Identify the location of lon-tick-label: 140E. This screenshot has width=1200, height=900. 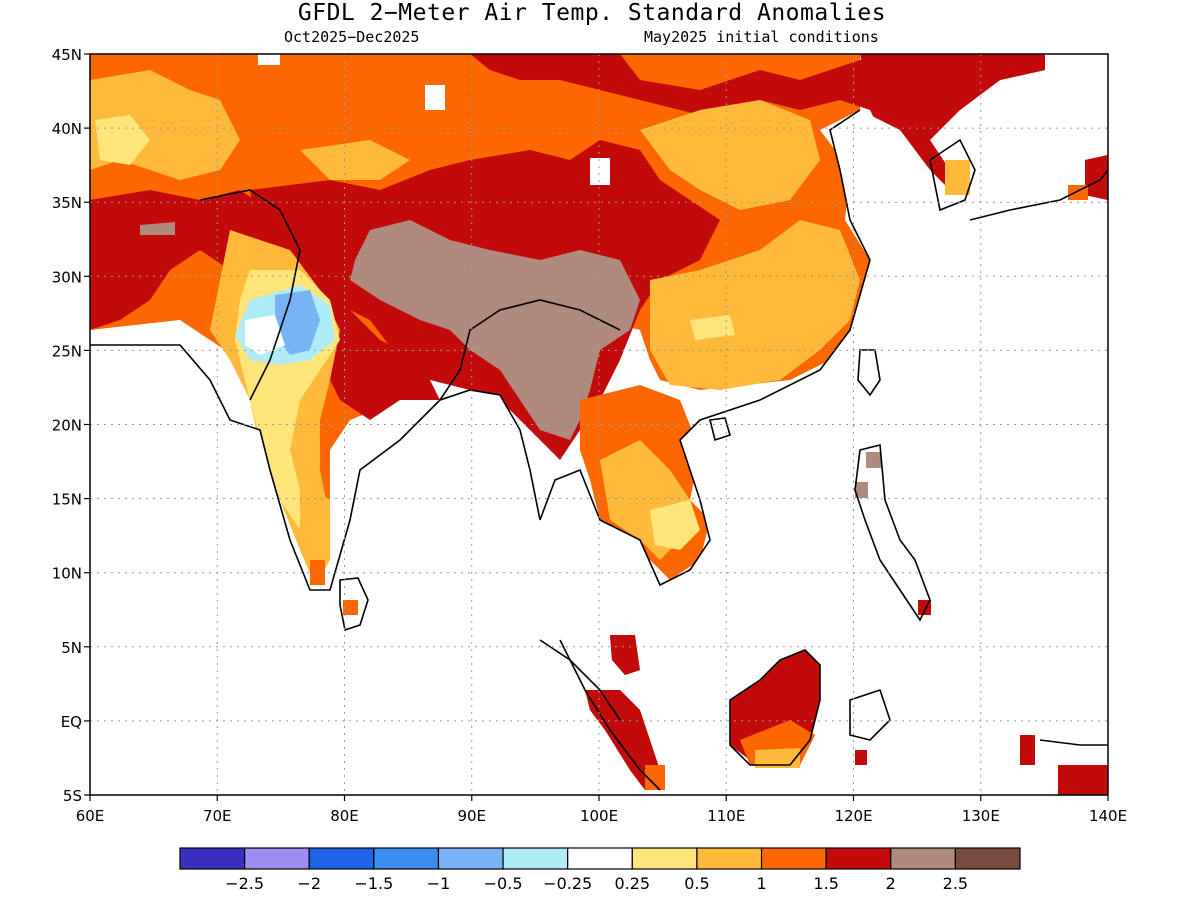
(1108, 816).